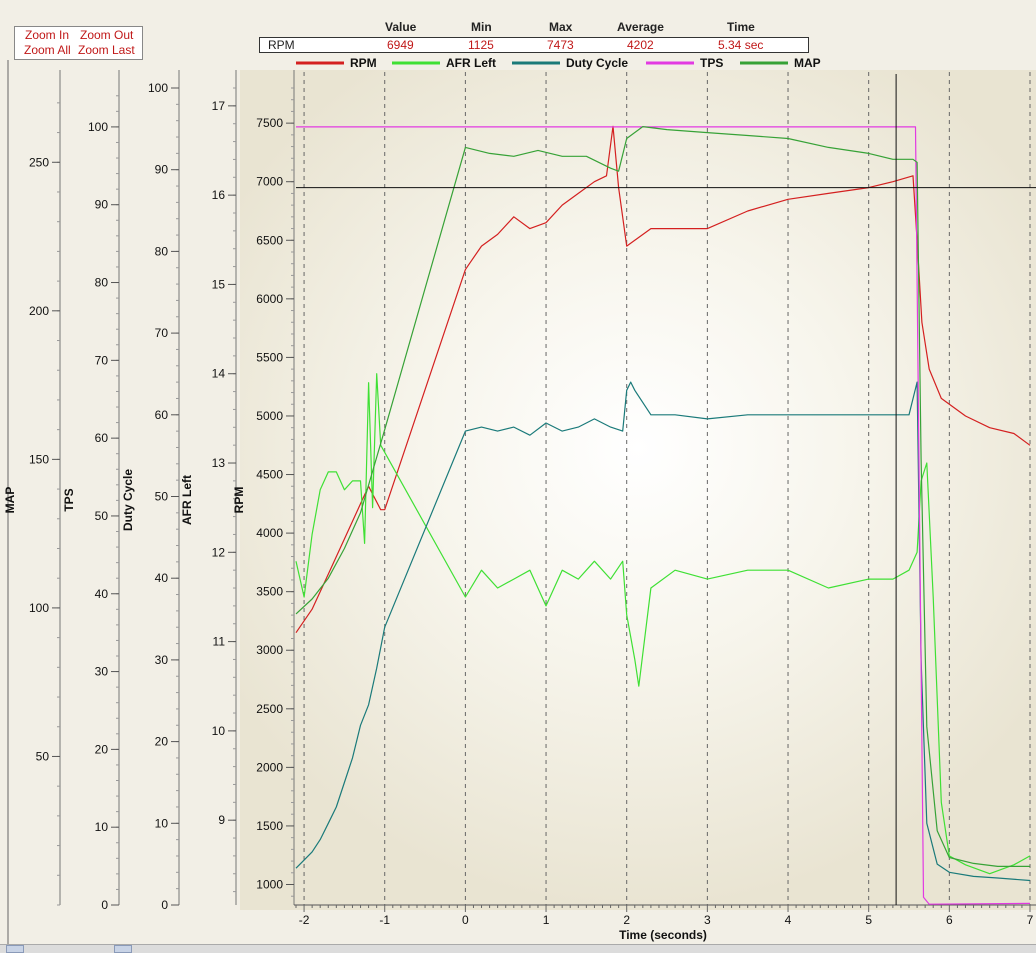 This screenshot has width=1036, height=953. Describe the element at coordinates (69, 499) in the screenshot. I see `axis-label: TPS` at that location.